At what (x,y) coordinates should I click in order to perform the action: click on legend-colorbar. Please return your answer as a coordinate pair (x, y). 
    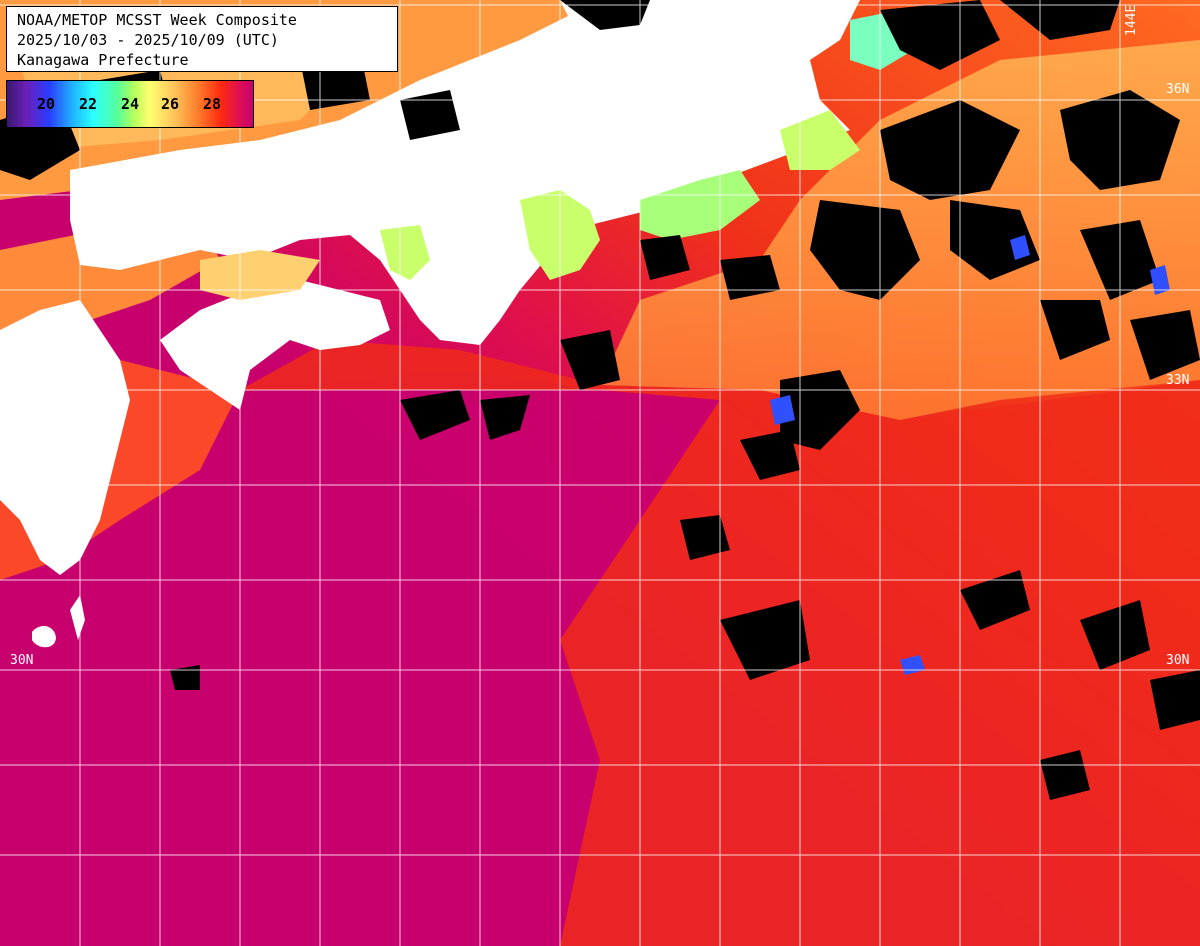
    Looking at the image, I should click on (130, 104).